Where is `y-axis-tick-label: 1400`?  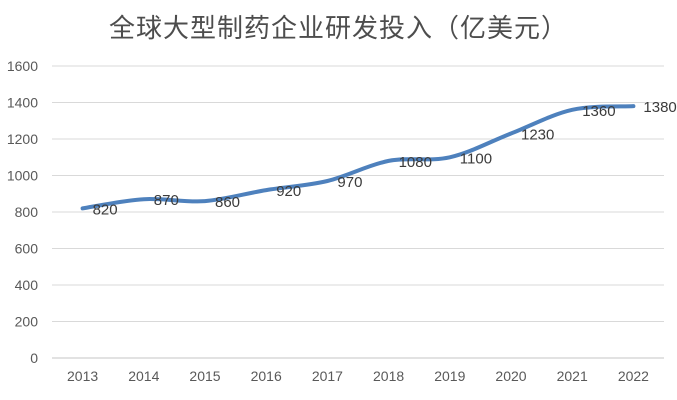 y-axis-tick-label: 1400 is located at coordinates (22, 103).